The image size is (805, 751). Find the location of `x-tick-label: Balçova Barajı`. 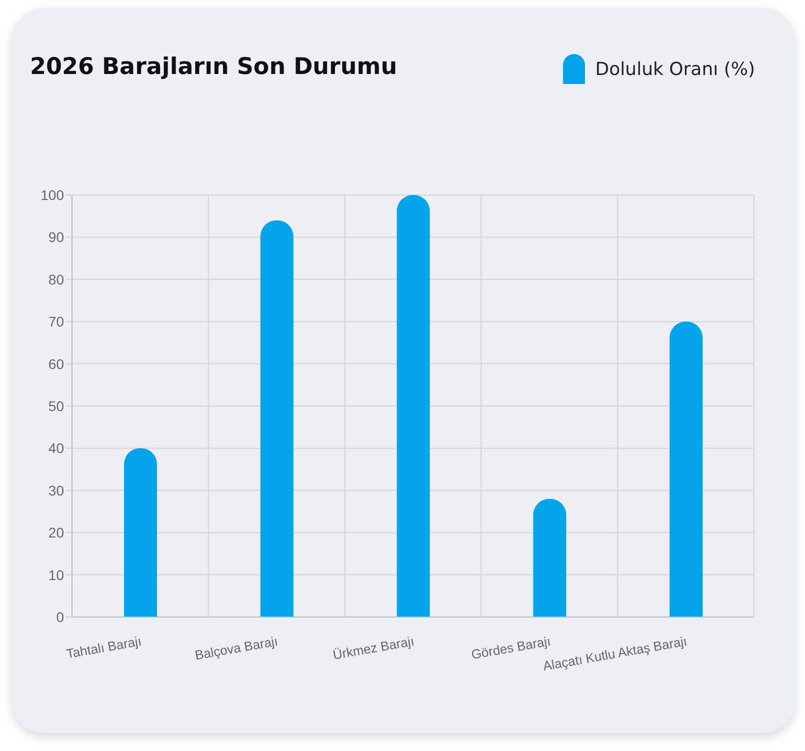

x-tick-label: Balçova Barajı is located at coordinates (236, 648).